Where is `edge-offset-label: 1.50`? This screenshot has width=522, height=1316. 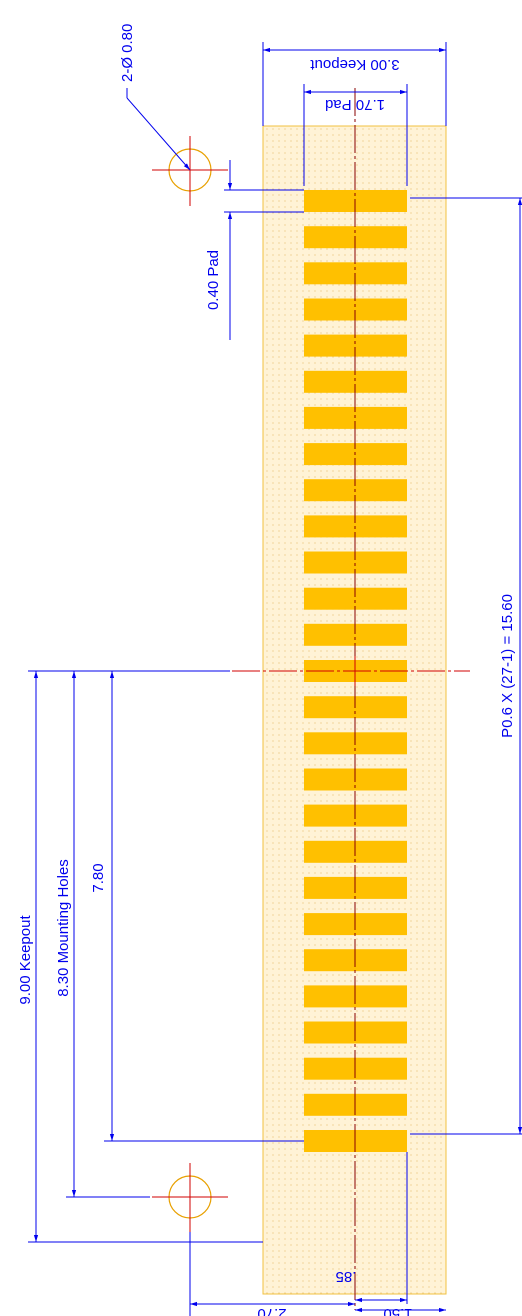
edge-offset-label: 1.50 is located at coordinates (397, 1310).